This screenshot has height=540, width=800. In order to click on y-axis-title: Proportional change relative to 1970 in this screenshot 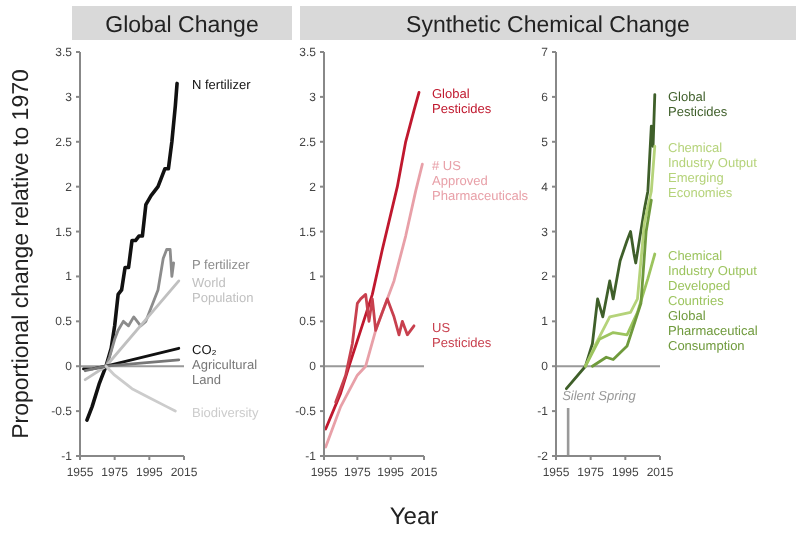, I will do `click(22, 254)`.